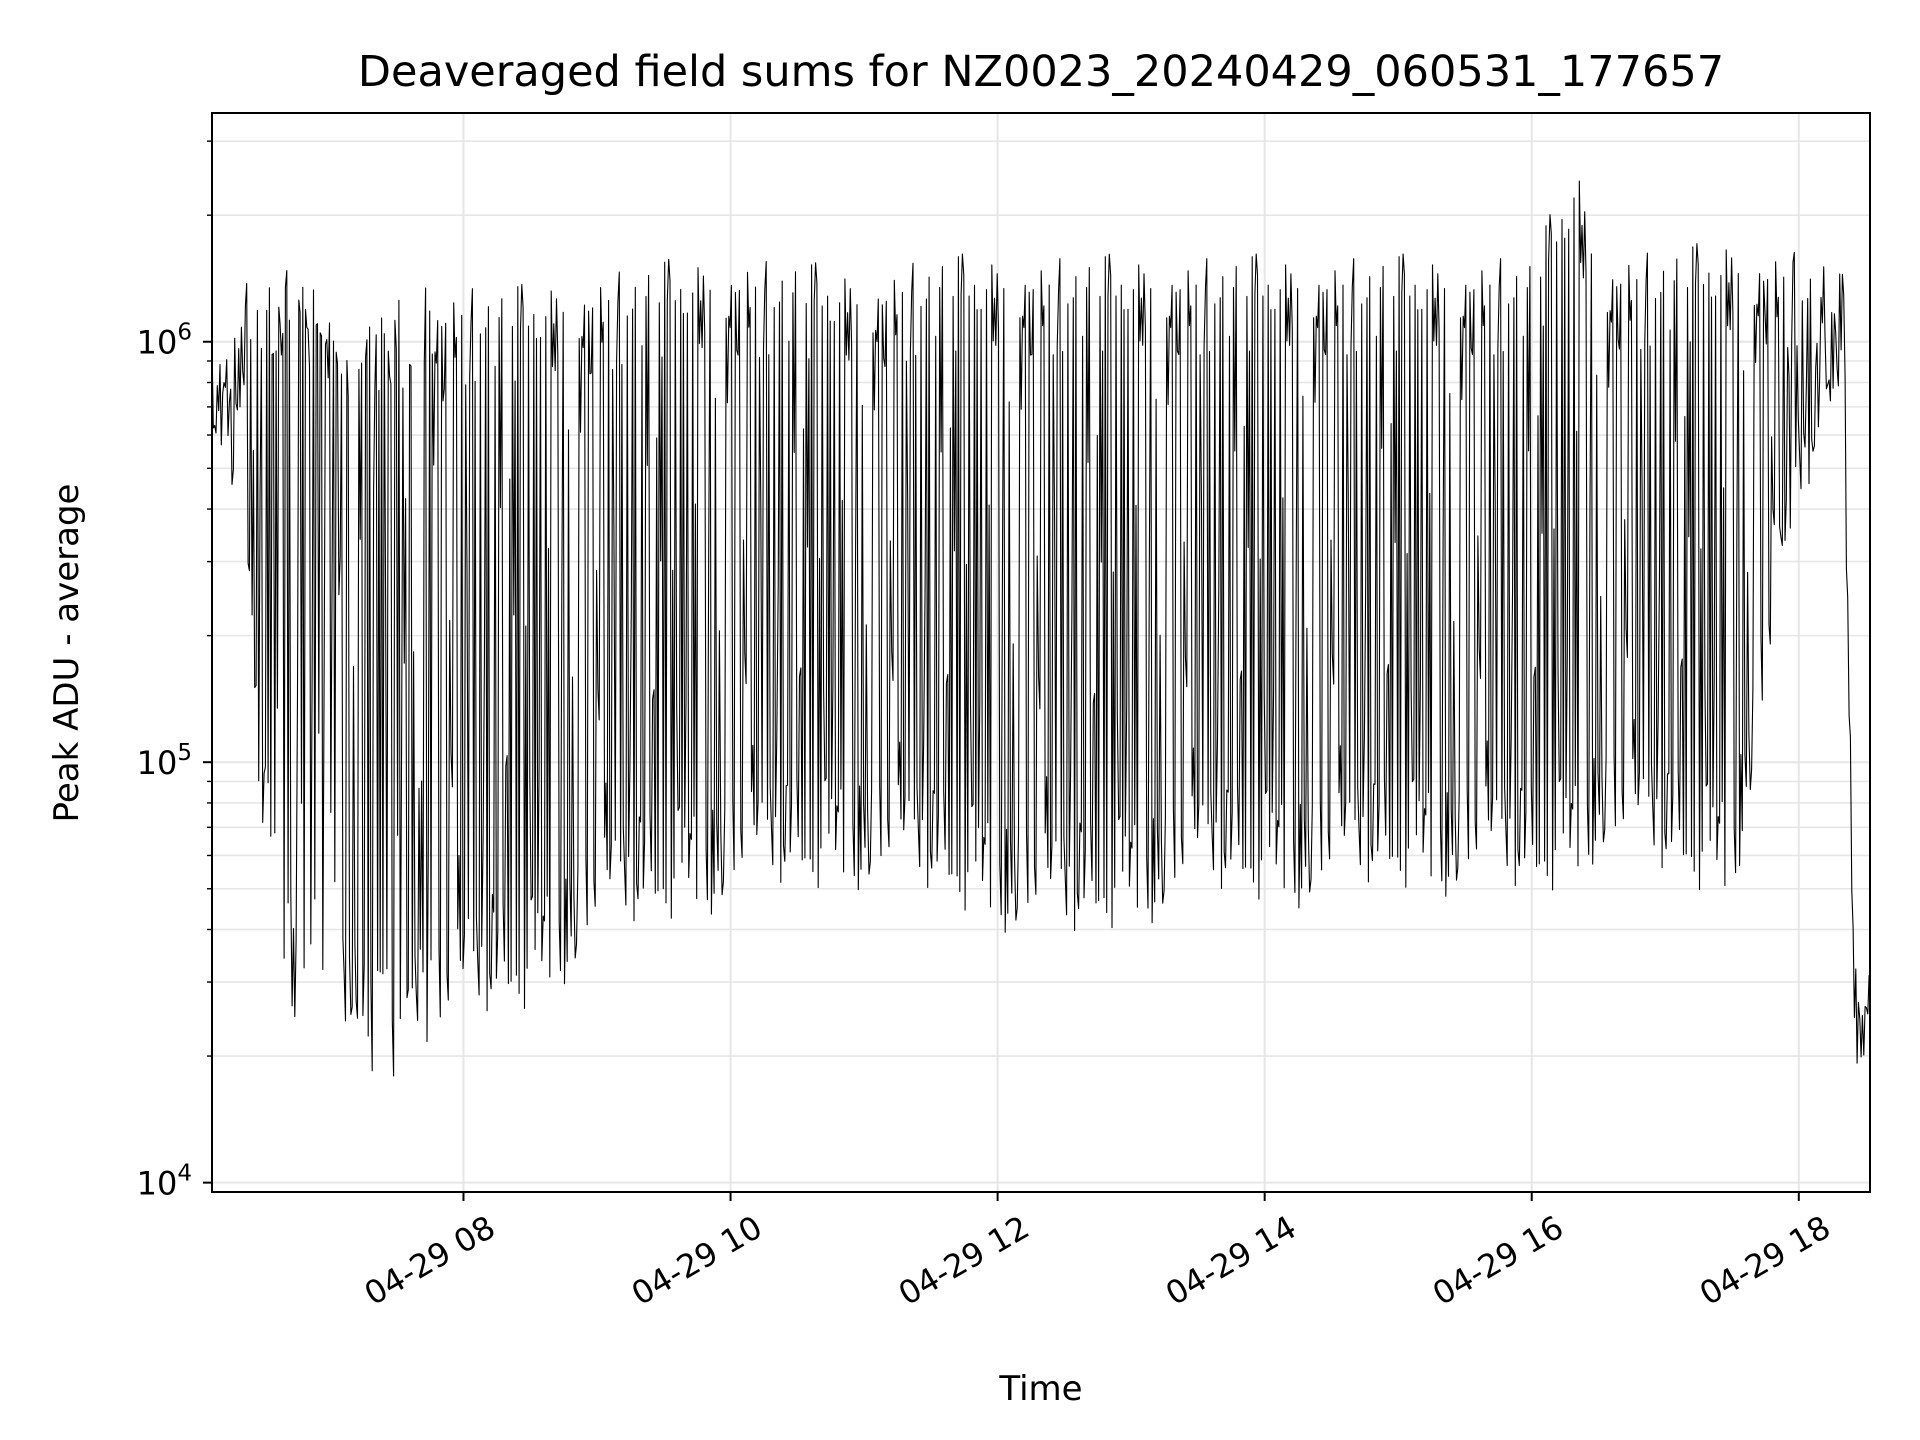 The width and height of the screenshot is (1920, 1440). I want to click on y-tick-label: 10⁶, so click(164, 341).